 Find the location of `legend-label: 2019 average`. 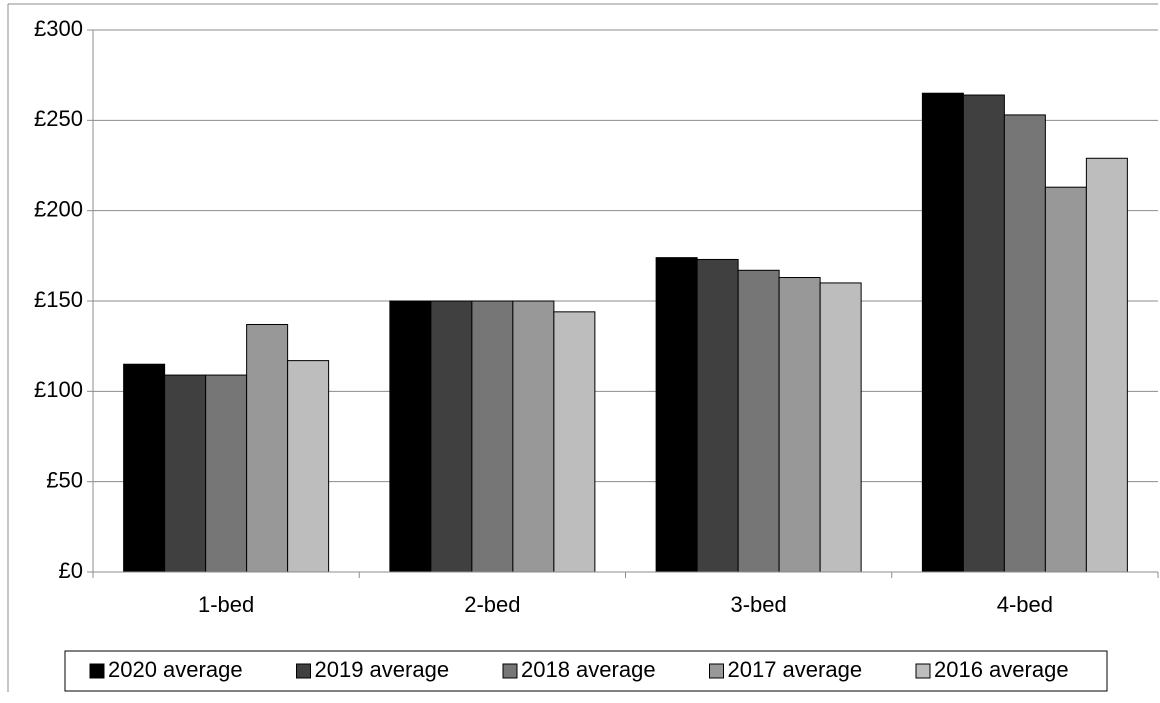

legend-label: 2019 average is located at coordinates (382, 669).